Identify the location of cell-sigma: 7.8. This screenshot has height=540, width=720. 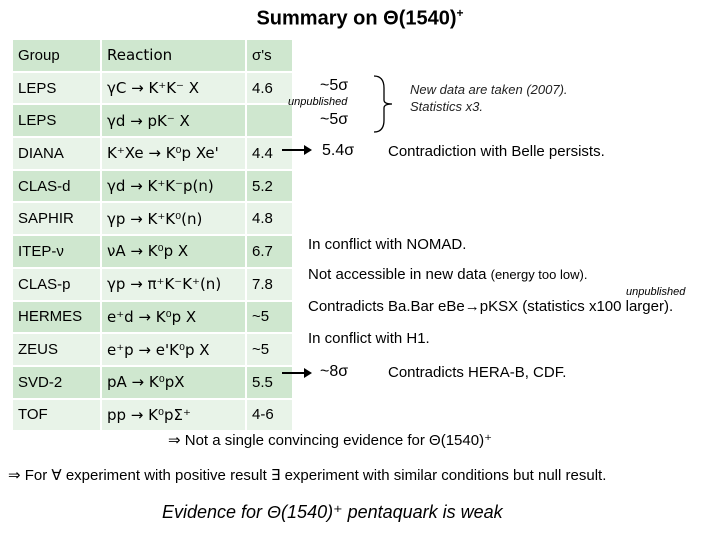
(269, 284).